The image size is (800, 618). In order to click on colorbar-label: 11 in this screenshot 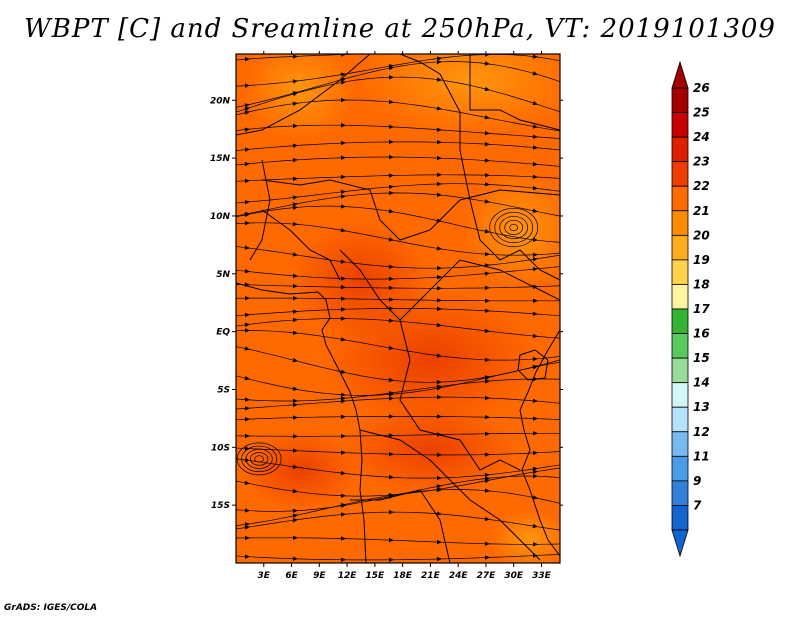, I will do `click(701, 456)`.